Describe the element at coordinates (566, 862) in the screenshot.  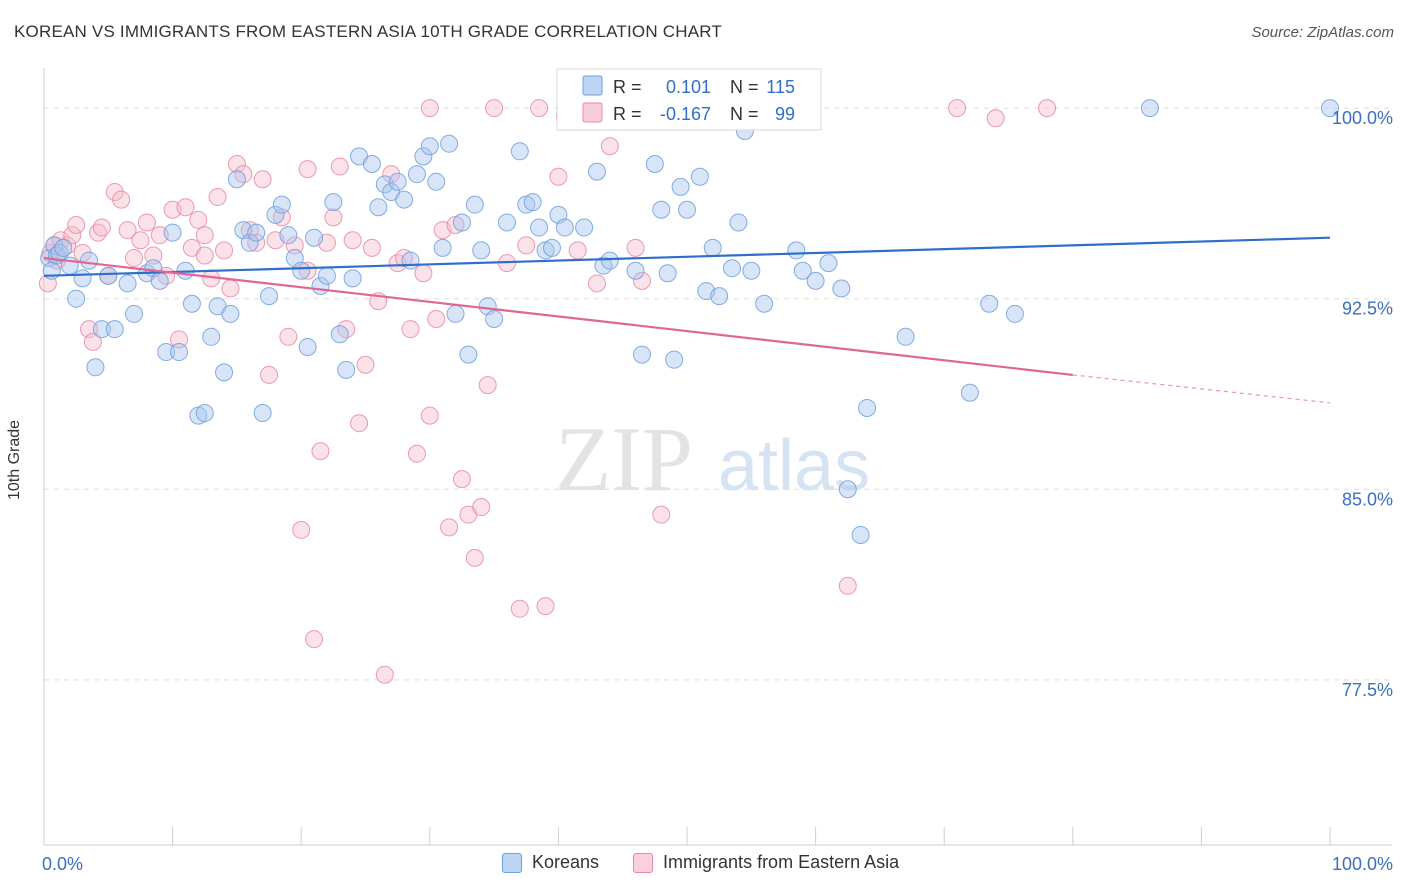
I see `legend-label-koreans: Koreans` at that location.